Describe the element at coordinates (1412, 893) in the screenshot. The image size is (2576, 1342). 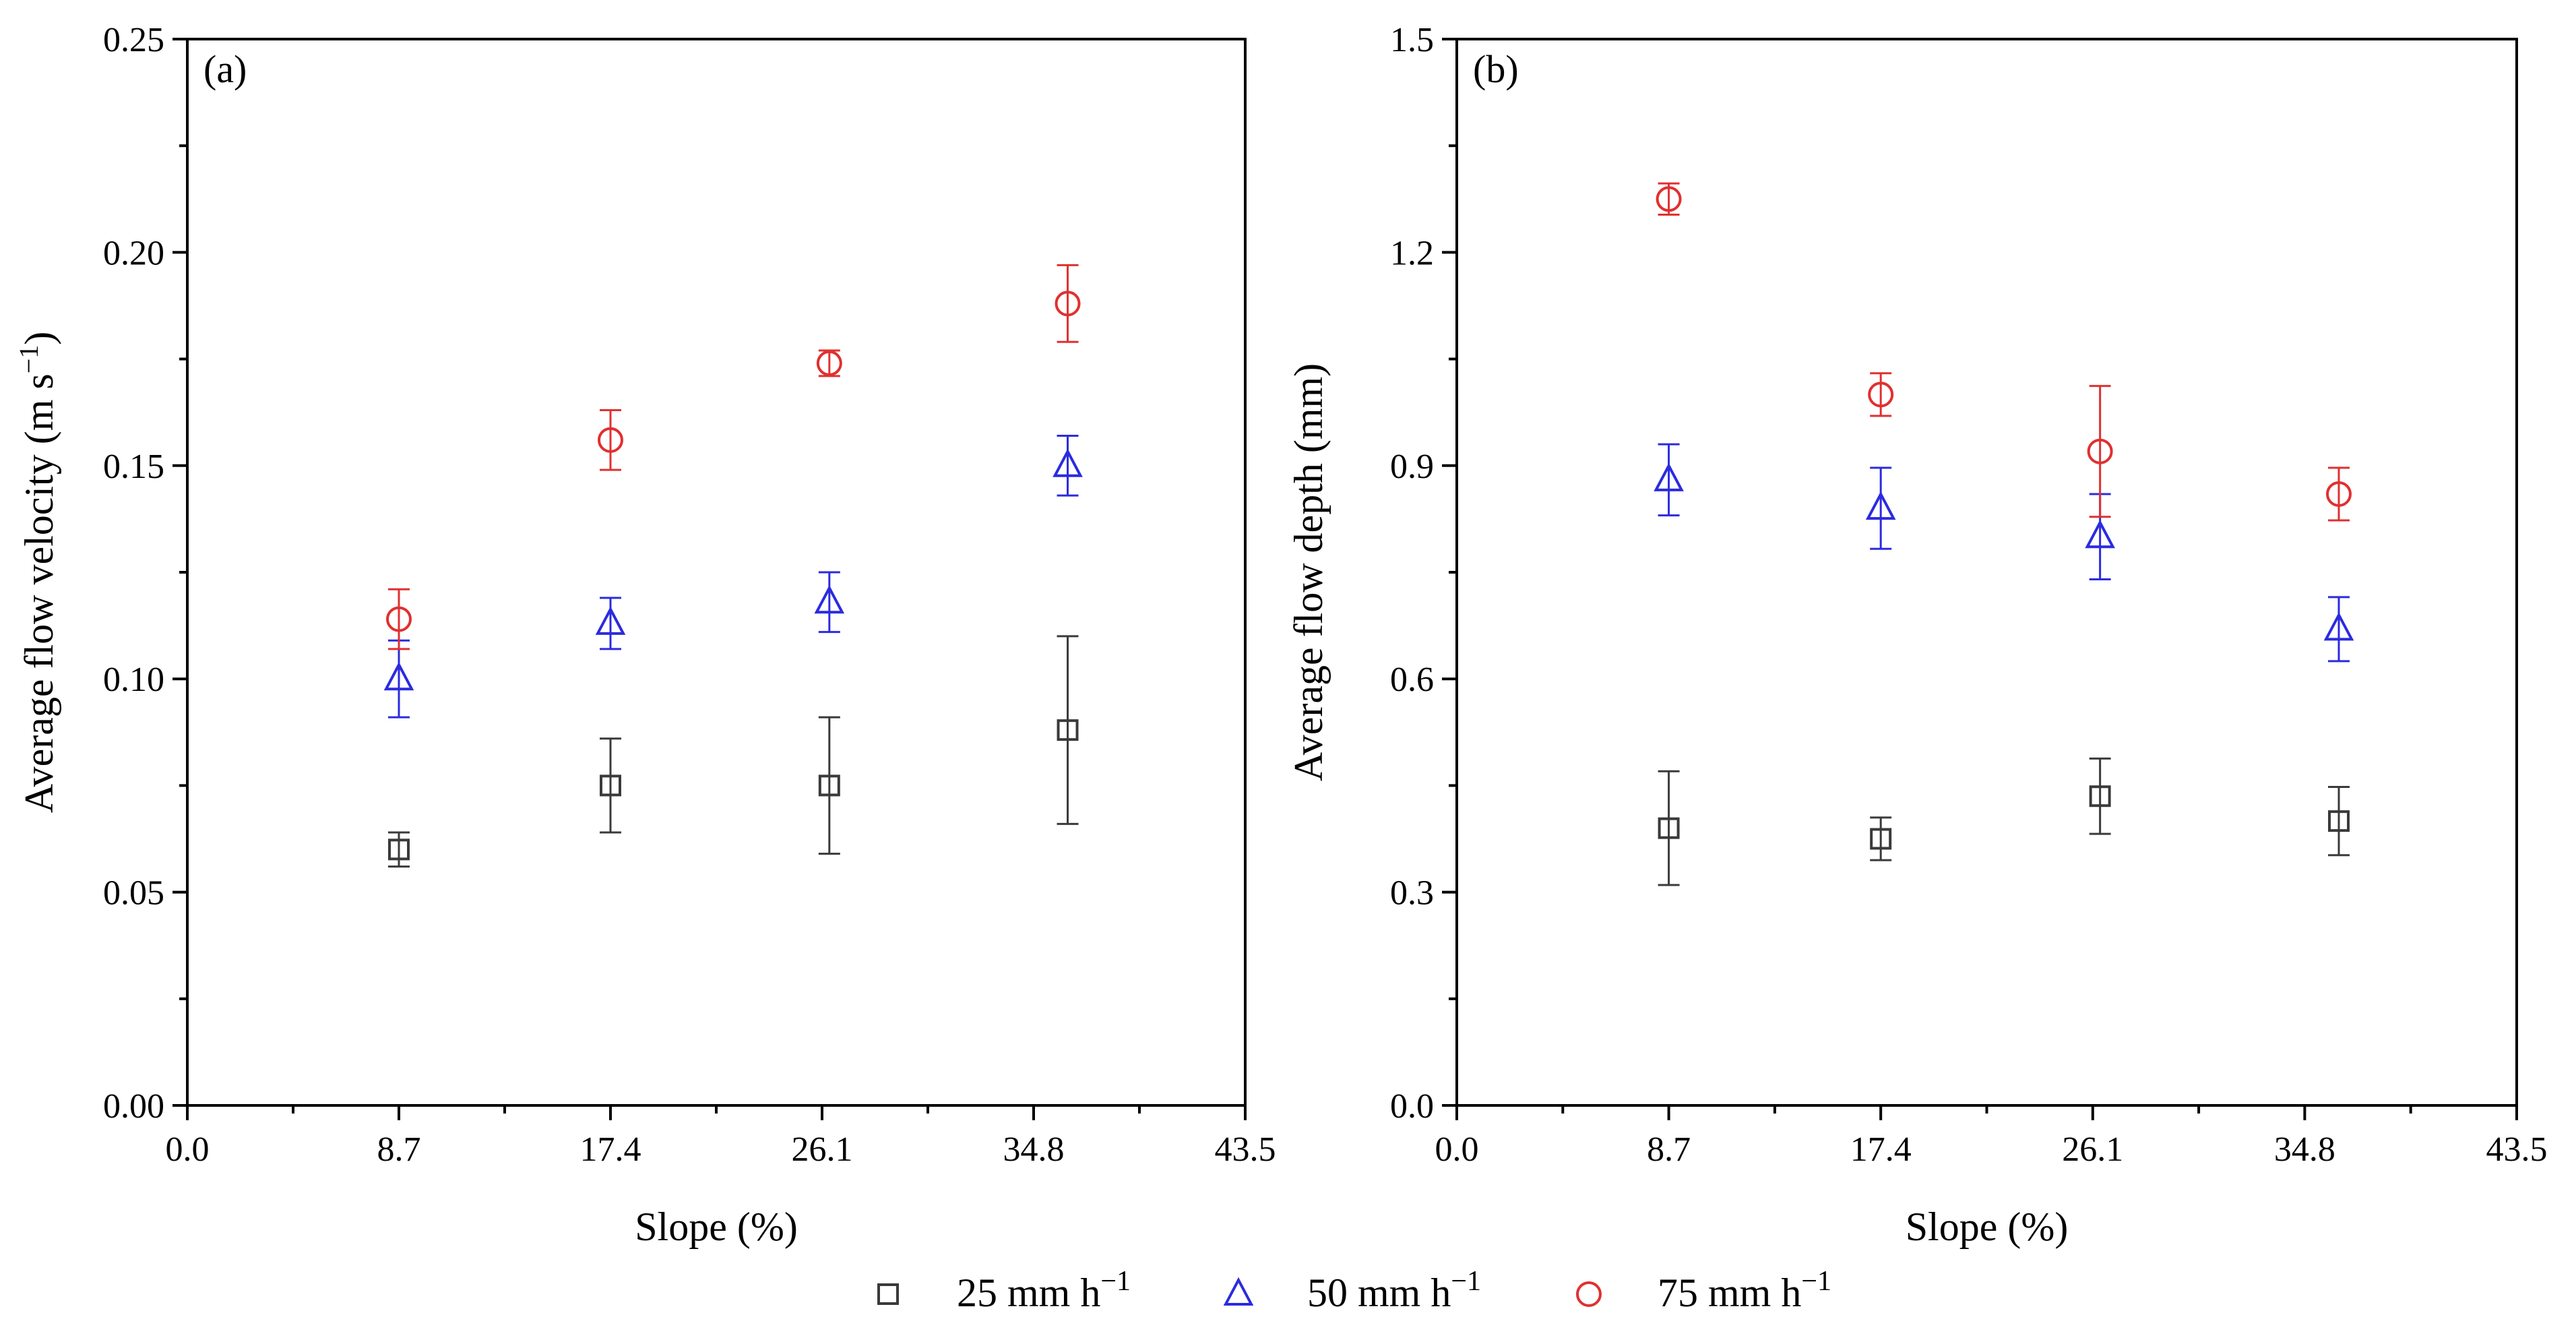
I see `y-tick-label: 0.3` at that location.